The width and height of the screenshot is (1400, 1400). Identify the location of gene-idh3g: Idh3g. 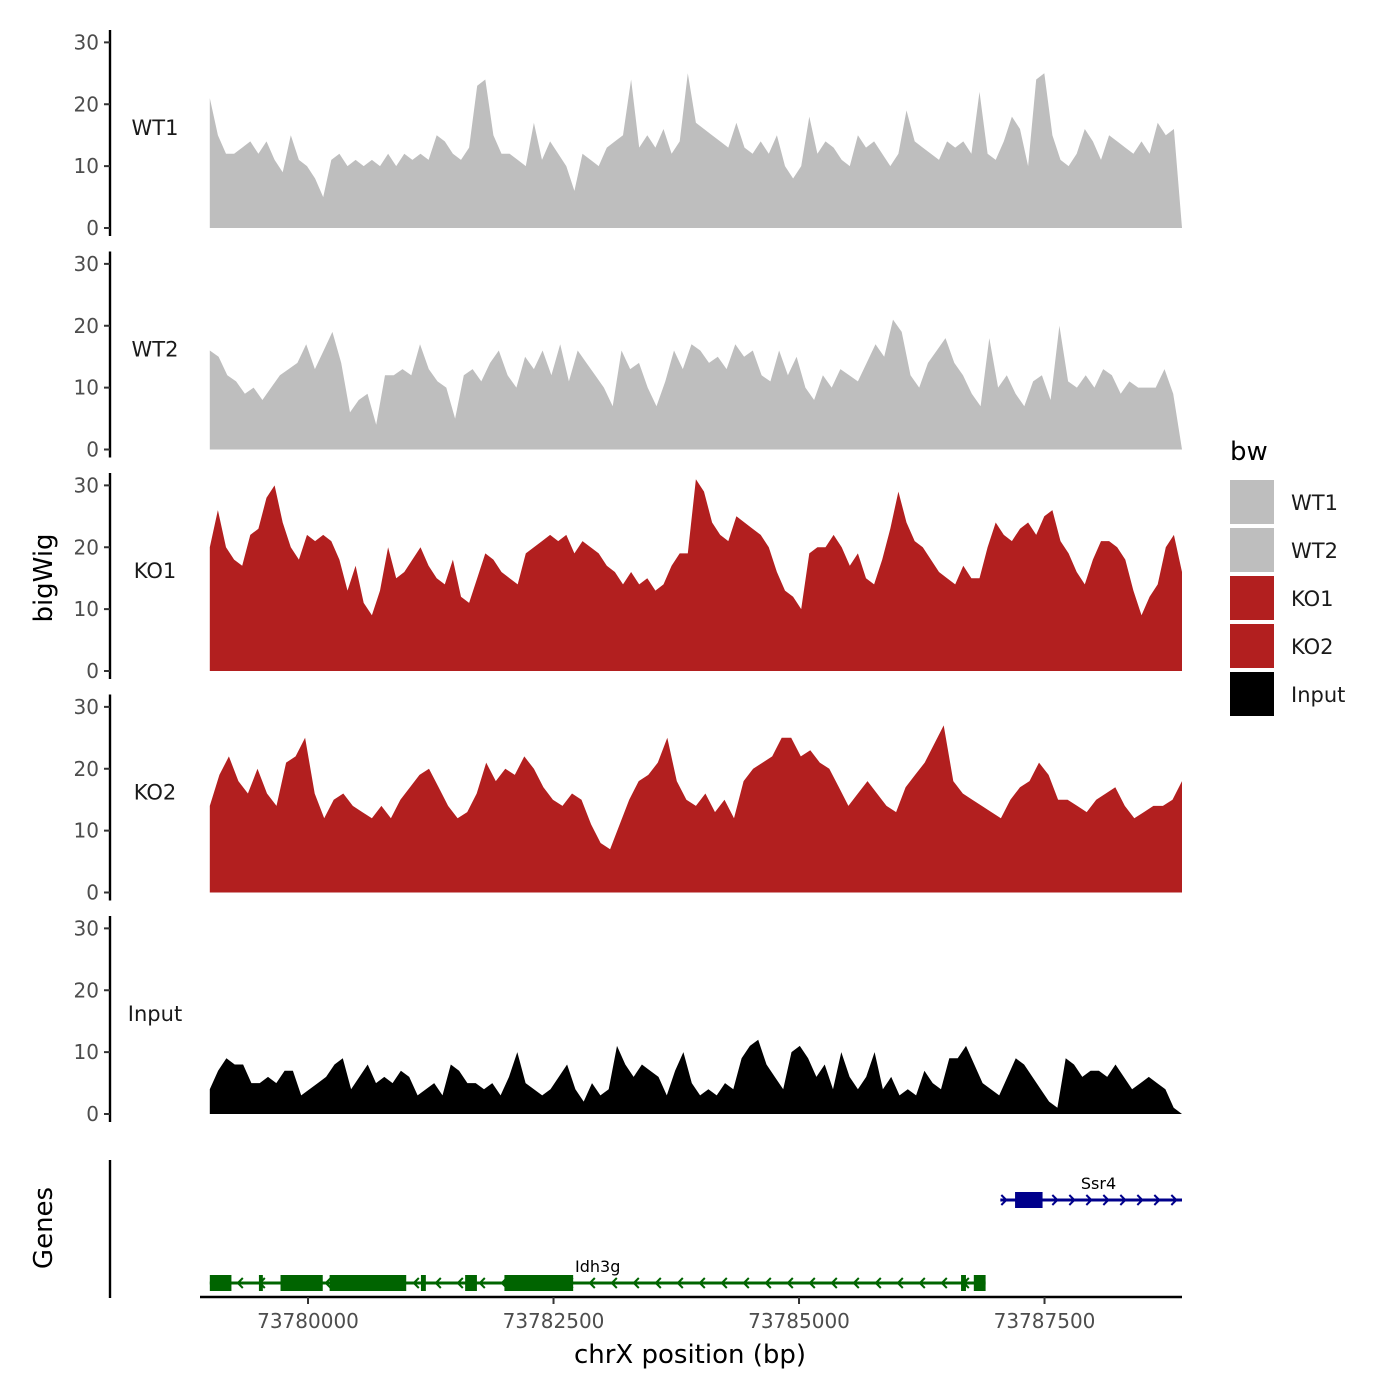
(597, 1274).